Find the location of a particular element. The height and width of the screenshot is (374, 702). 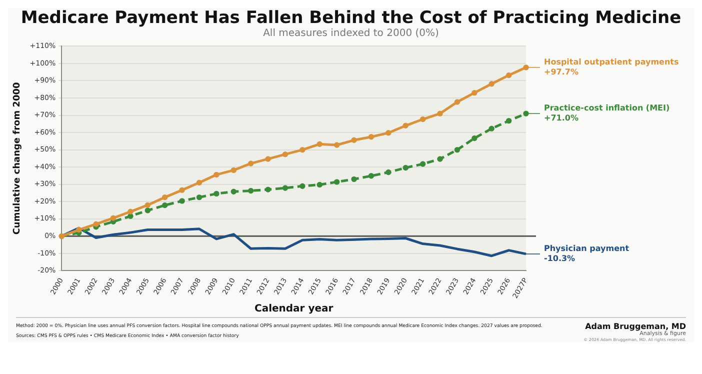

text: Hospital outpatient payments is located at coordinates (611, 62).